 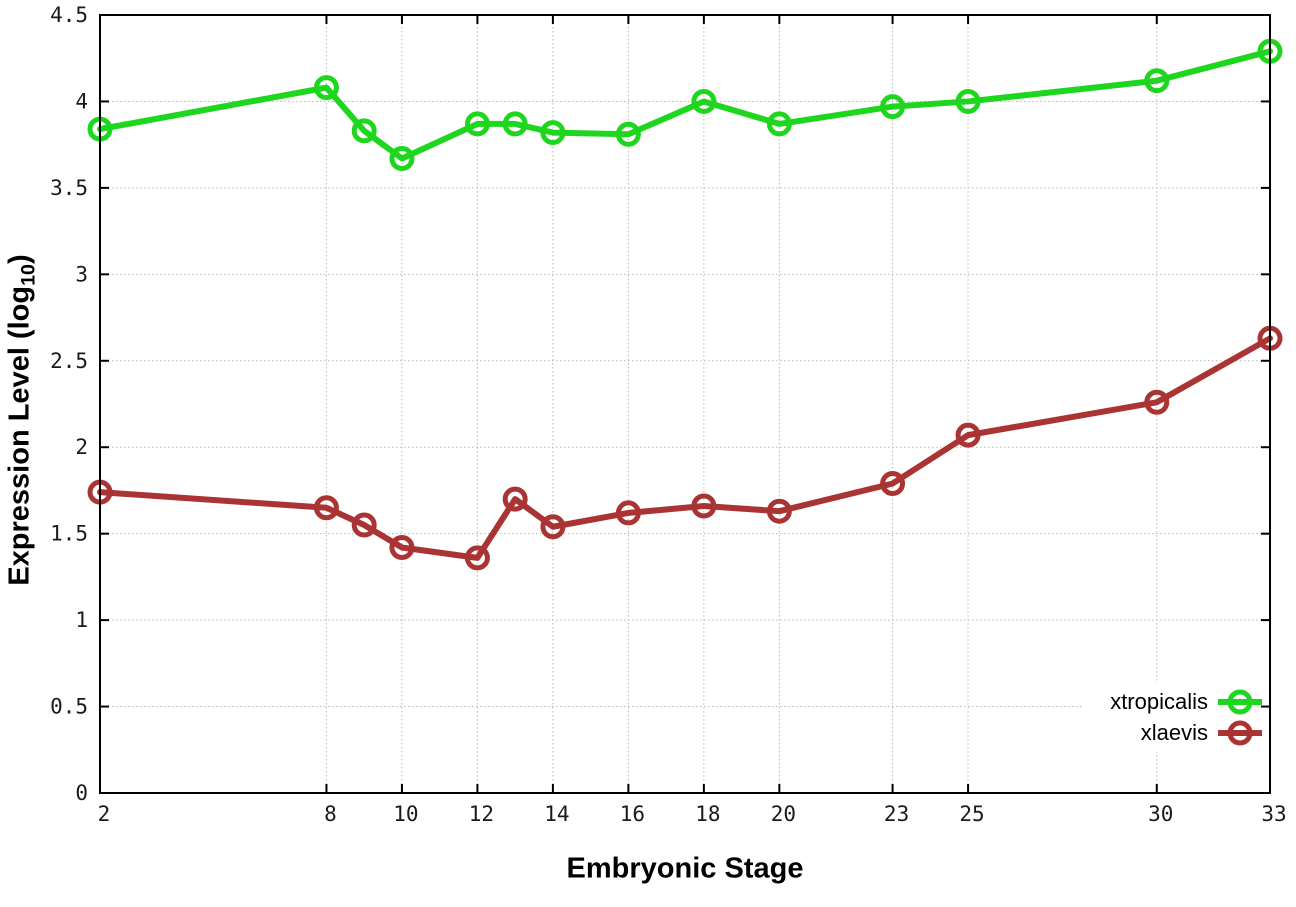 I want to click on x-tick-label: 20, so click(x=783, y=814).